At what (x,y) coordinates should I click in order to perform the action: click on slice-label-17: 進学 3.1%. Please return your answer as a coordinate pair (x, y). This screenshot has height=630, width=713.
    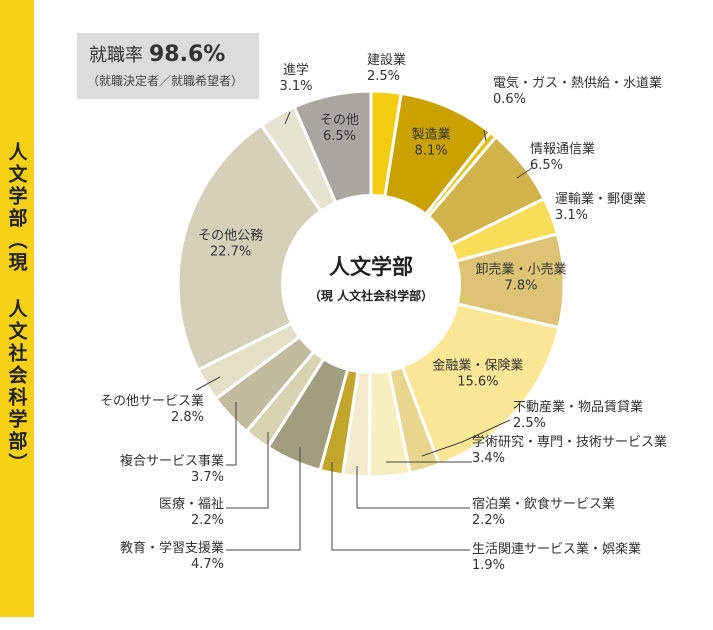
    Looking at the image, I should click on (295, 78).